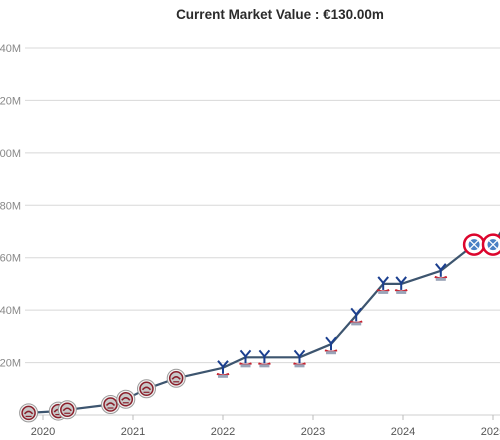  What do you see at coordinates (403, 432) in the screenshot?
I see `x-tick-label: 2024` at bounding box center [403, 432].